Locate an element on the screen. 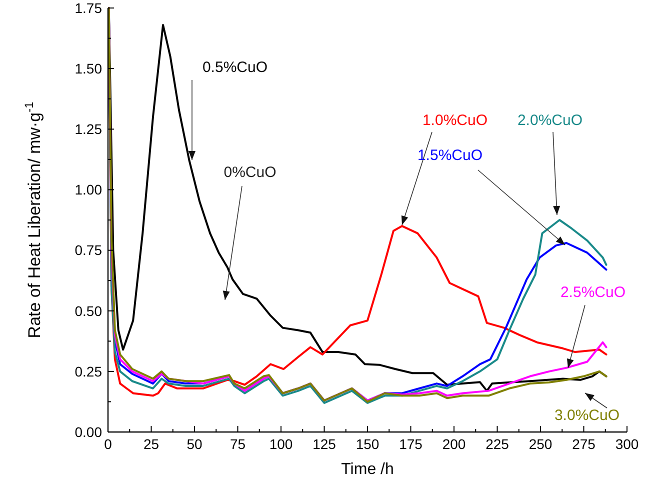  x-tick-label: 0 is located at coordinates (108, 444).